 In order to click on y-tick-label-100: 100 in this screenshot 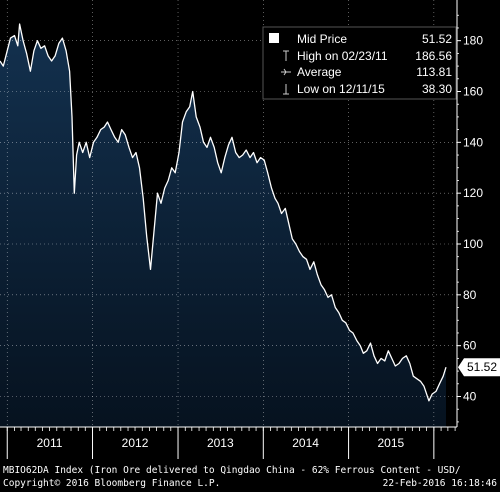, I will do `click(473, 244)`.